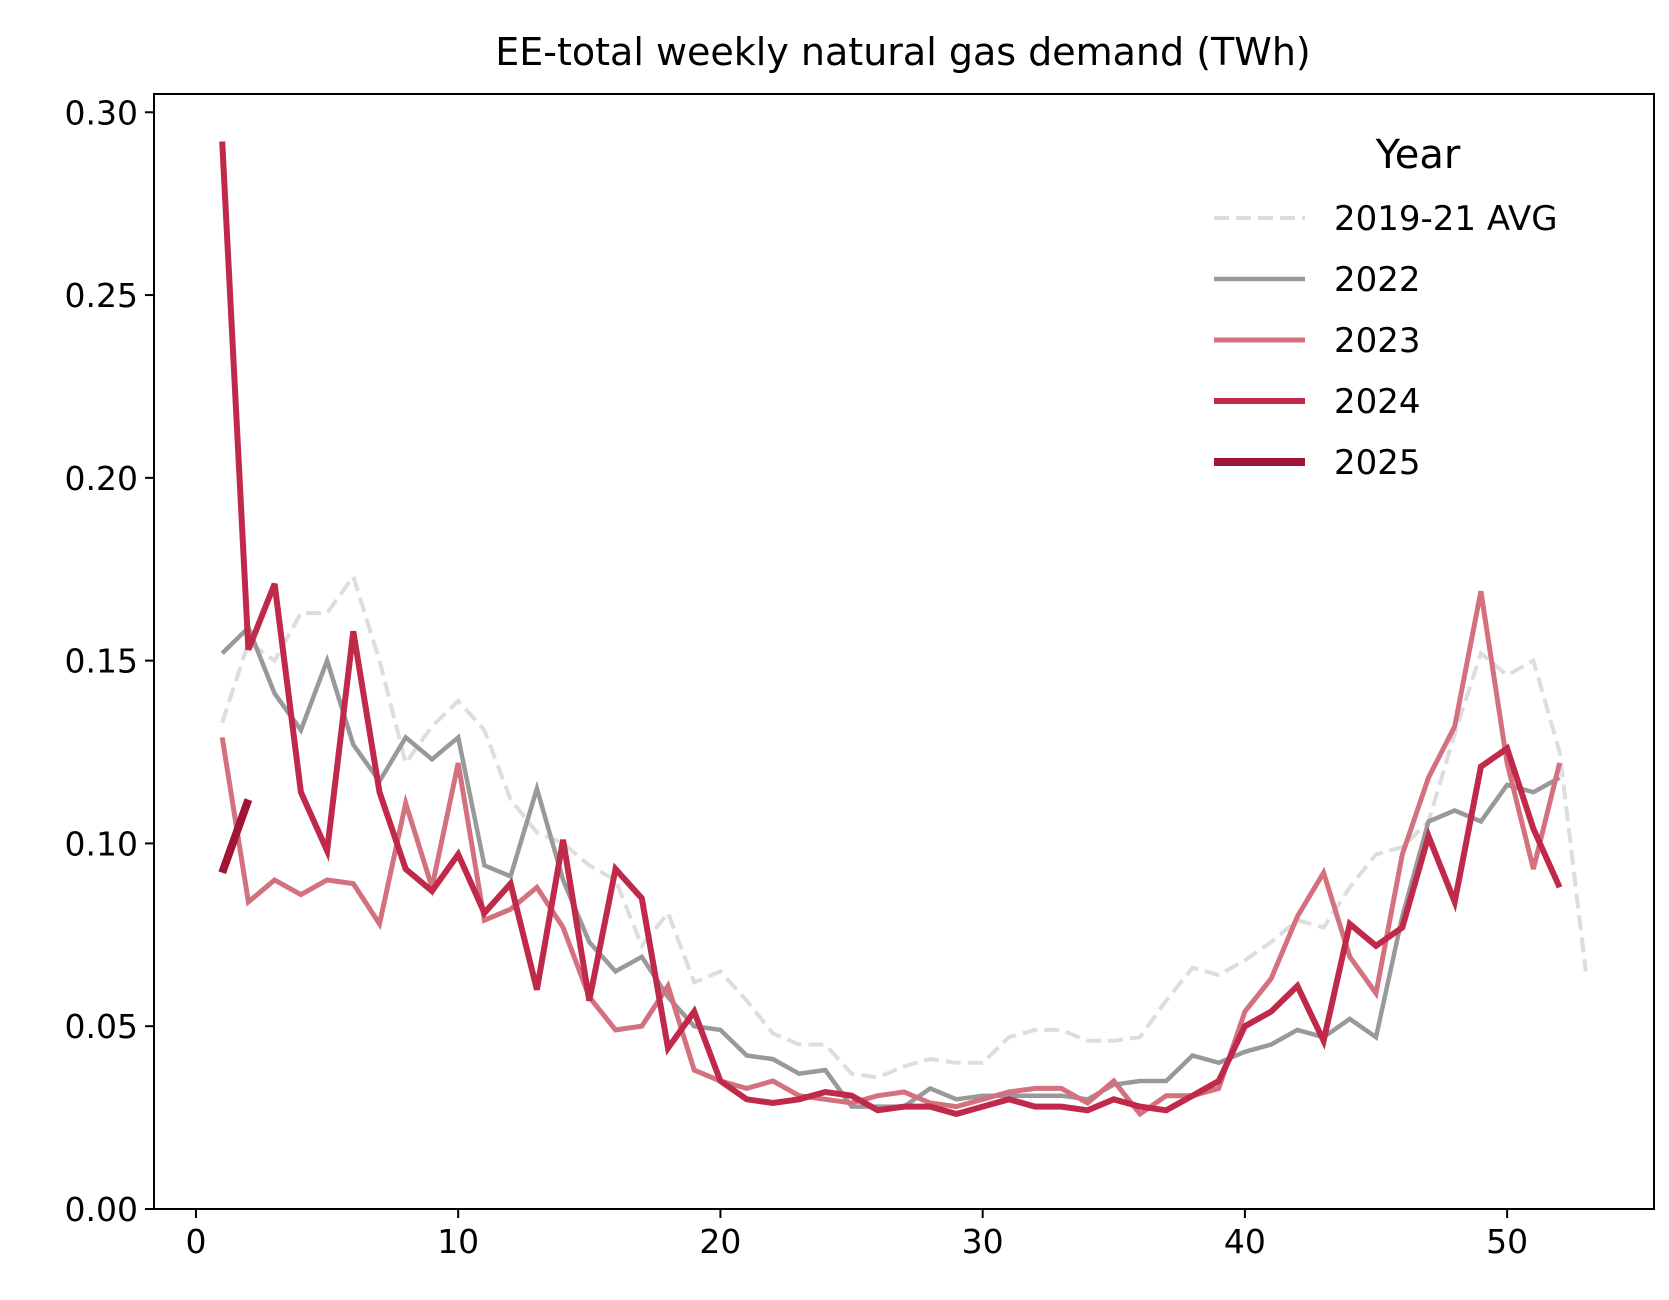 This screenshot has height=1300, width=1669. Describe the element at coordinates (101, 295) in the screenshot. I see `y-tick-label: 0.25` at that location.